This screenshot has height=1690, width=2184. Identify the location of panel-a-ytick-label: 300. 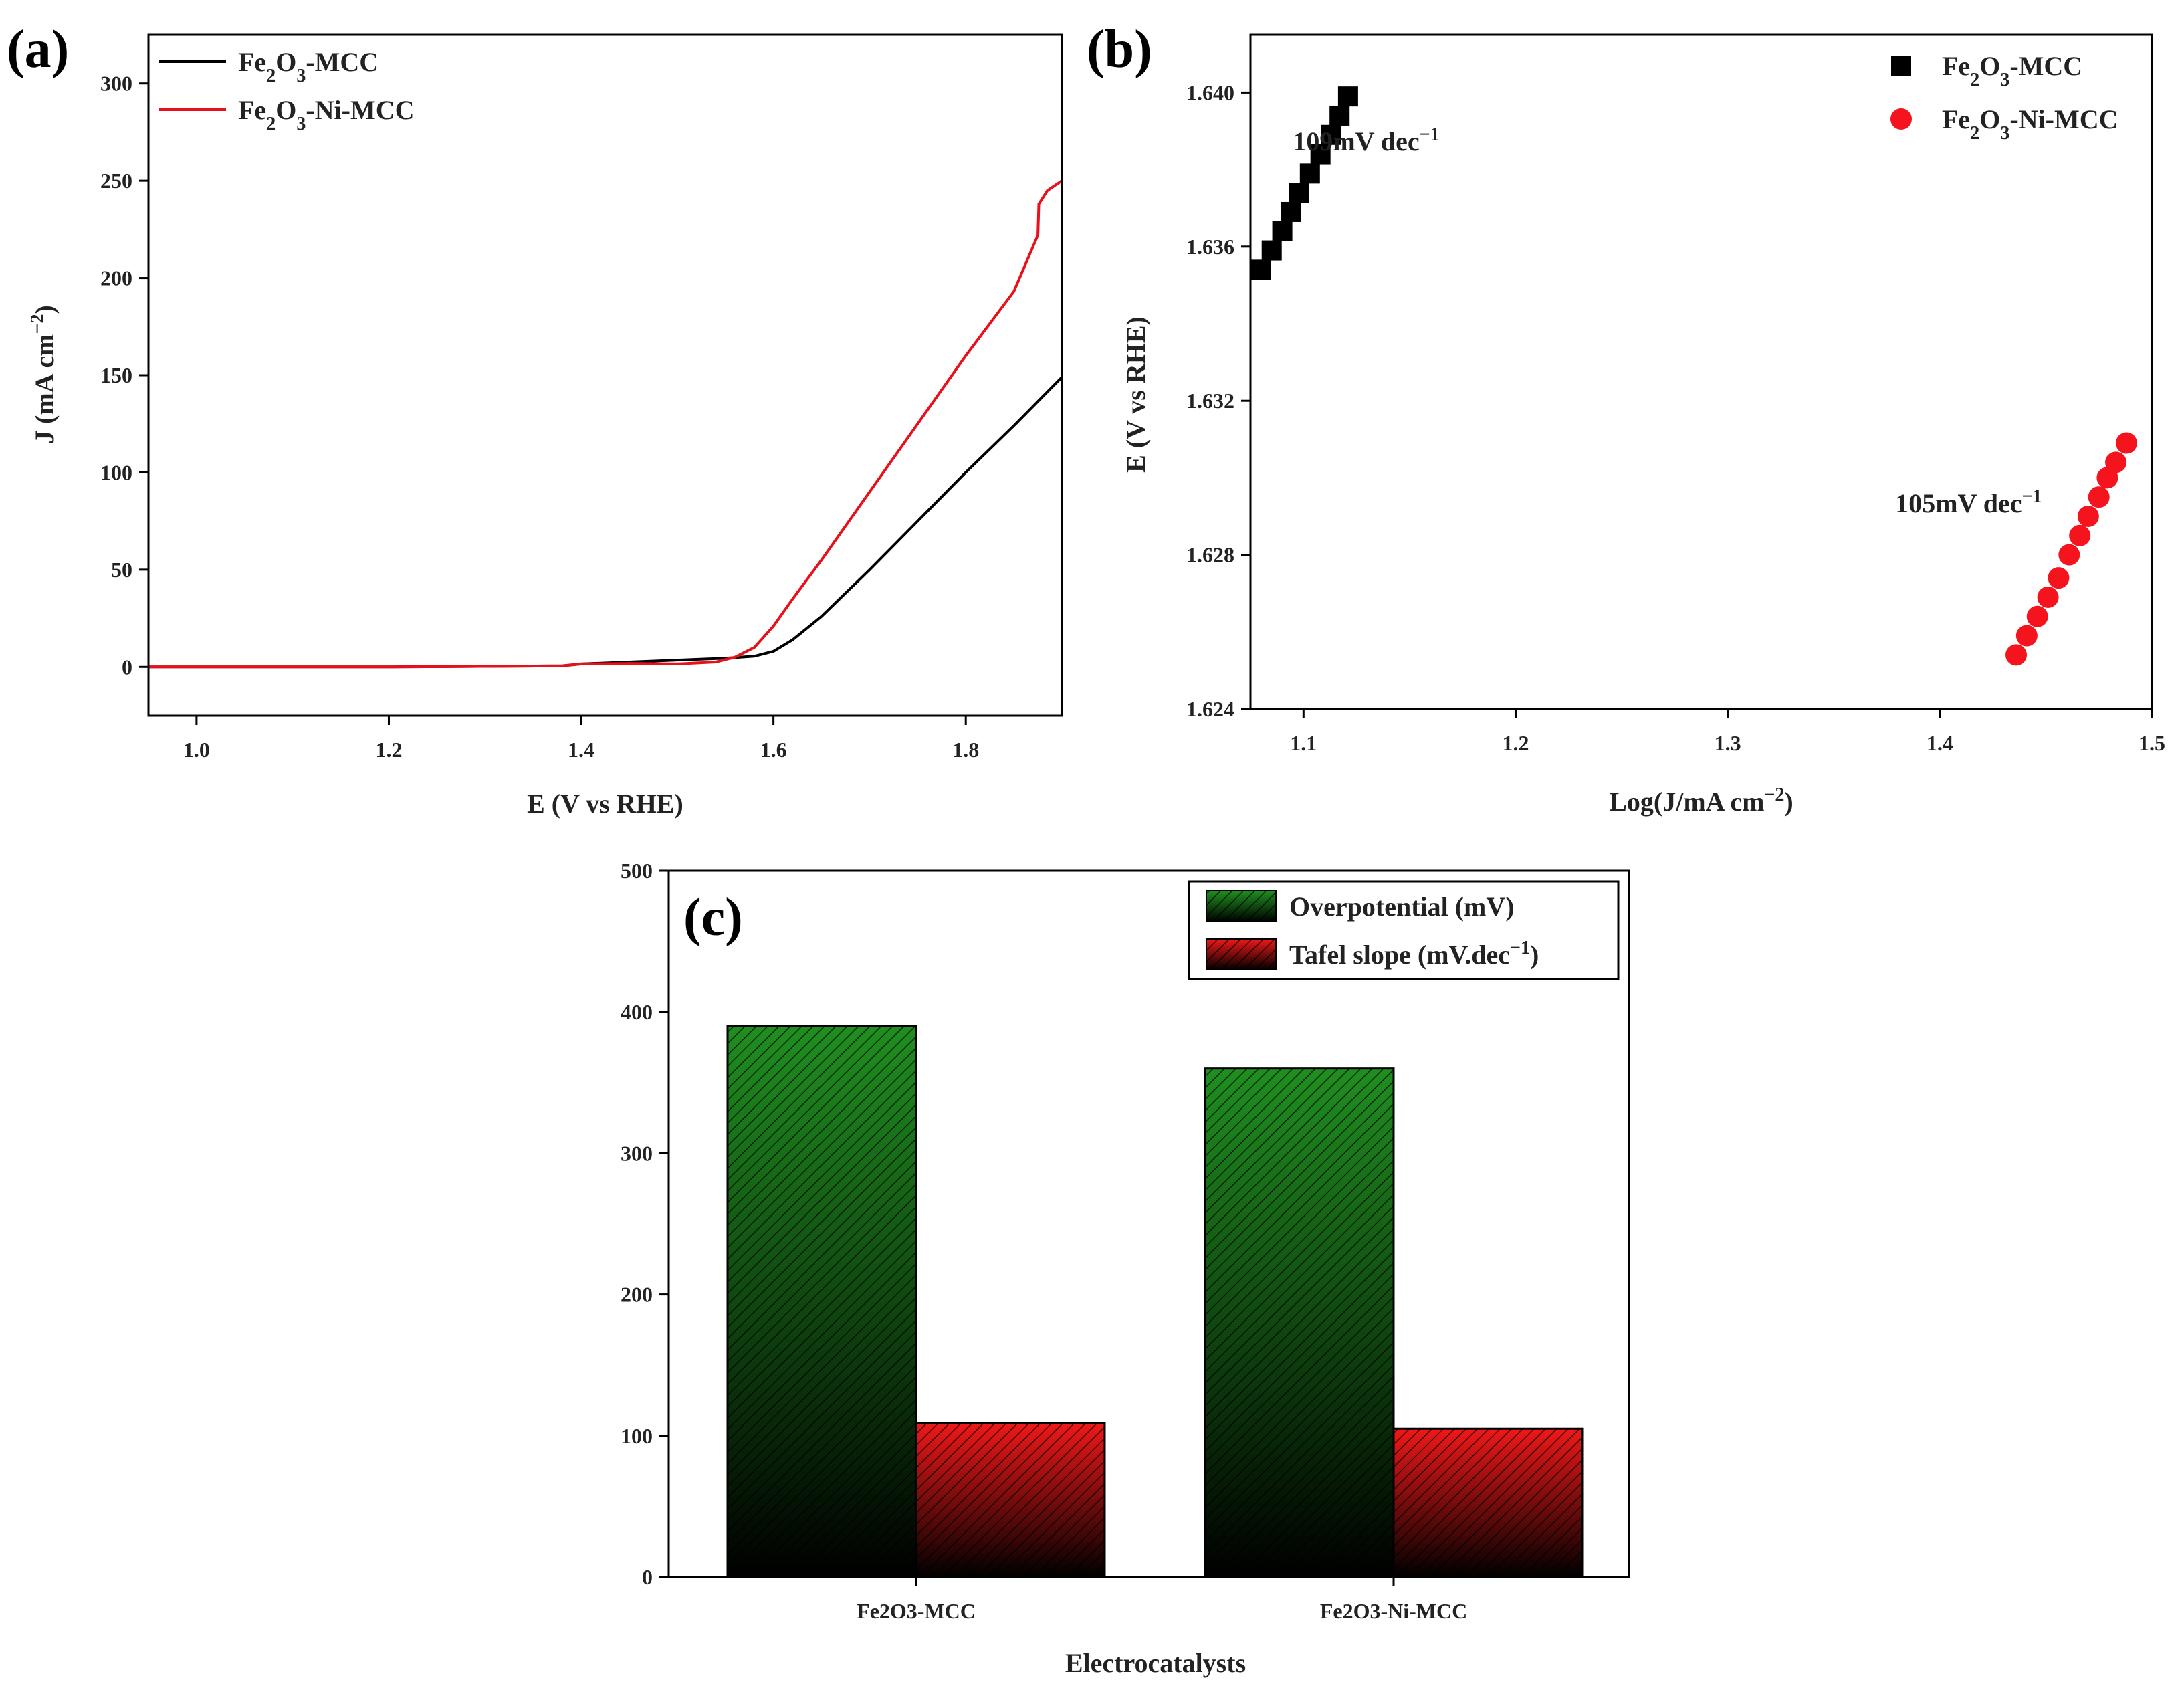
(116, 84).